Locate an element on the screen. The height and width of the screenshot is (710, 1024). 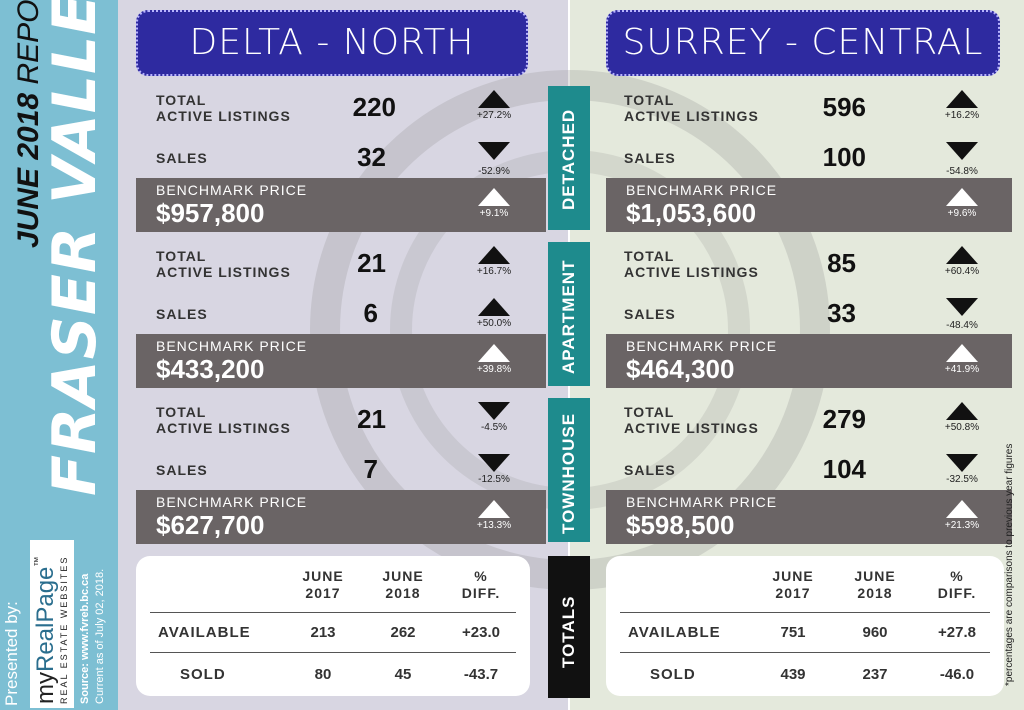
sales-pct: -48.4% is located at coordinates (962, 325).